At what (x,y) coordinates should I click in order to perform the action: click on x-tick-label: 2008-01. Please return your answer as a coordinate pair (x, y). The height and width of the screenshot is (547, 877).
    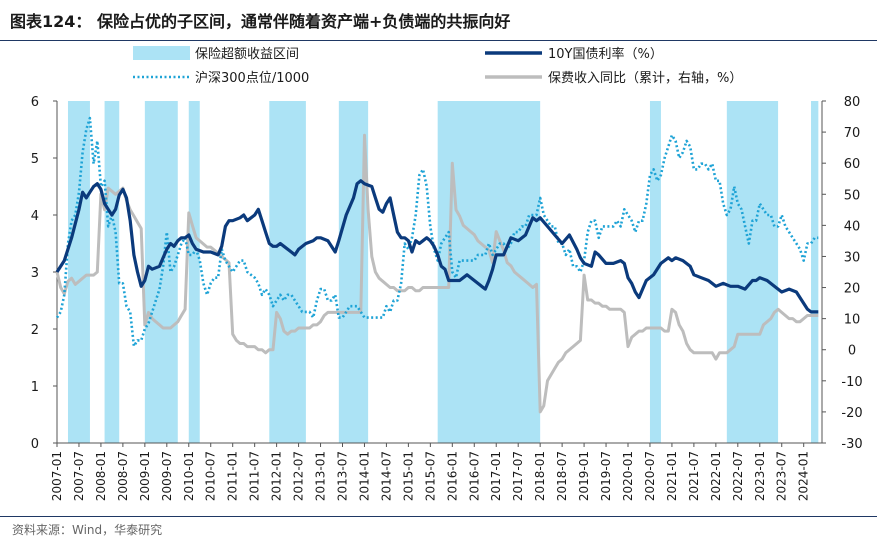
    Looking at the image, I should click on (101, 476).